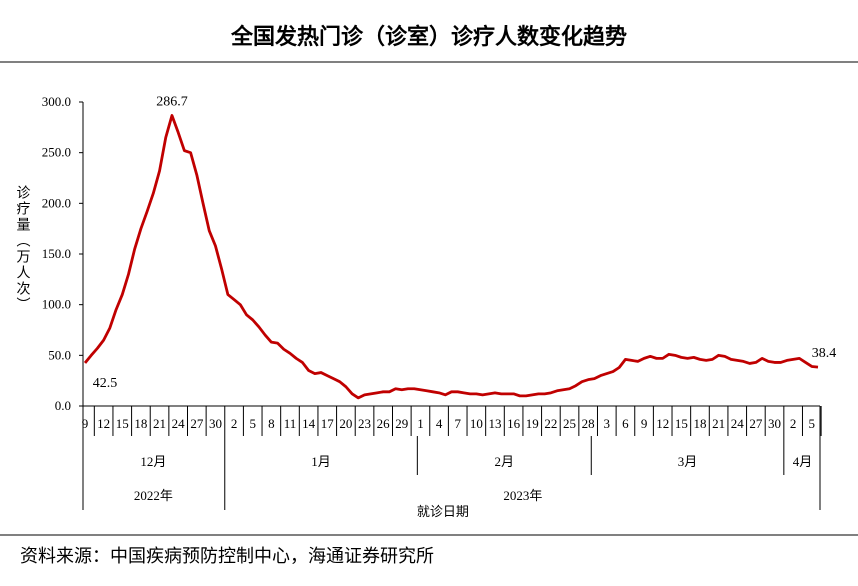 This screenshot has width=858, height=586. Describe the element at coordinates (588, 423) in the screenshot. I see `x-tick-label: 28` at that location.